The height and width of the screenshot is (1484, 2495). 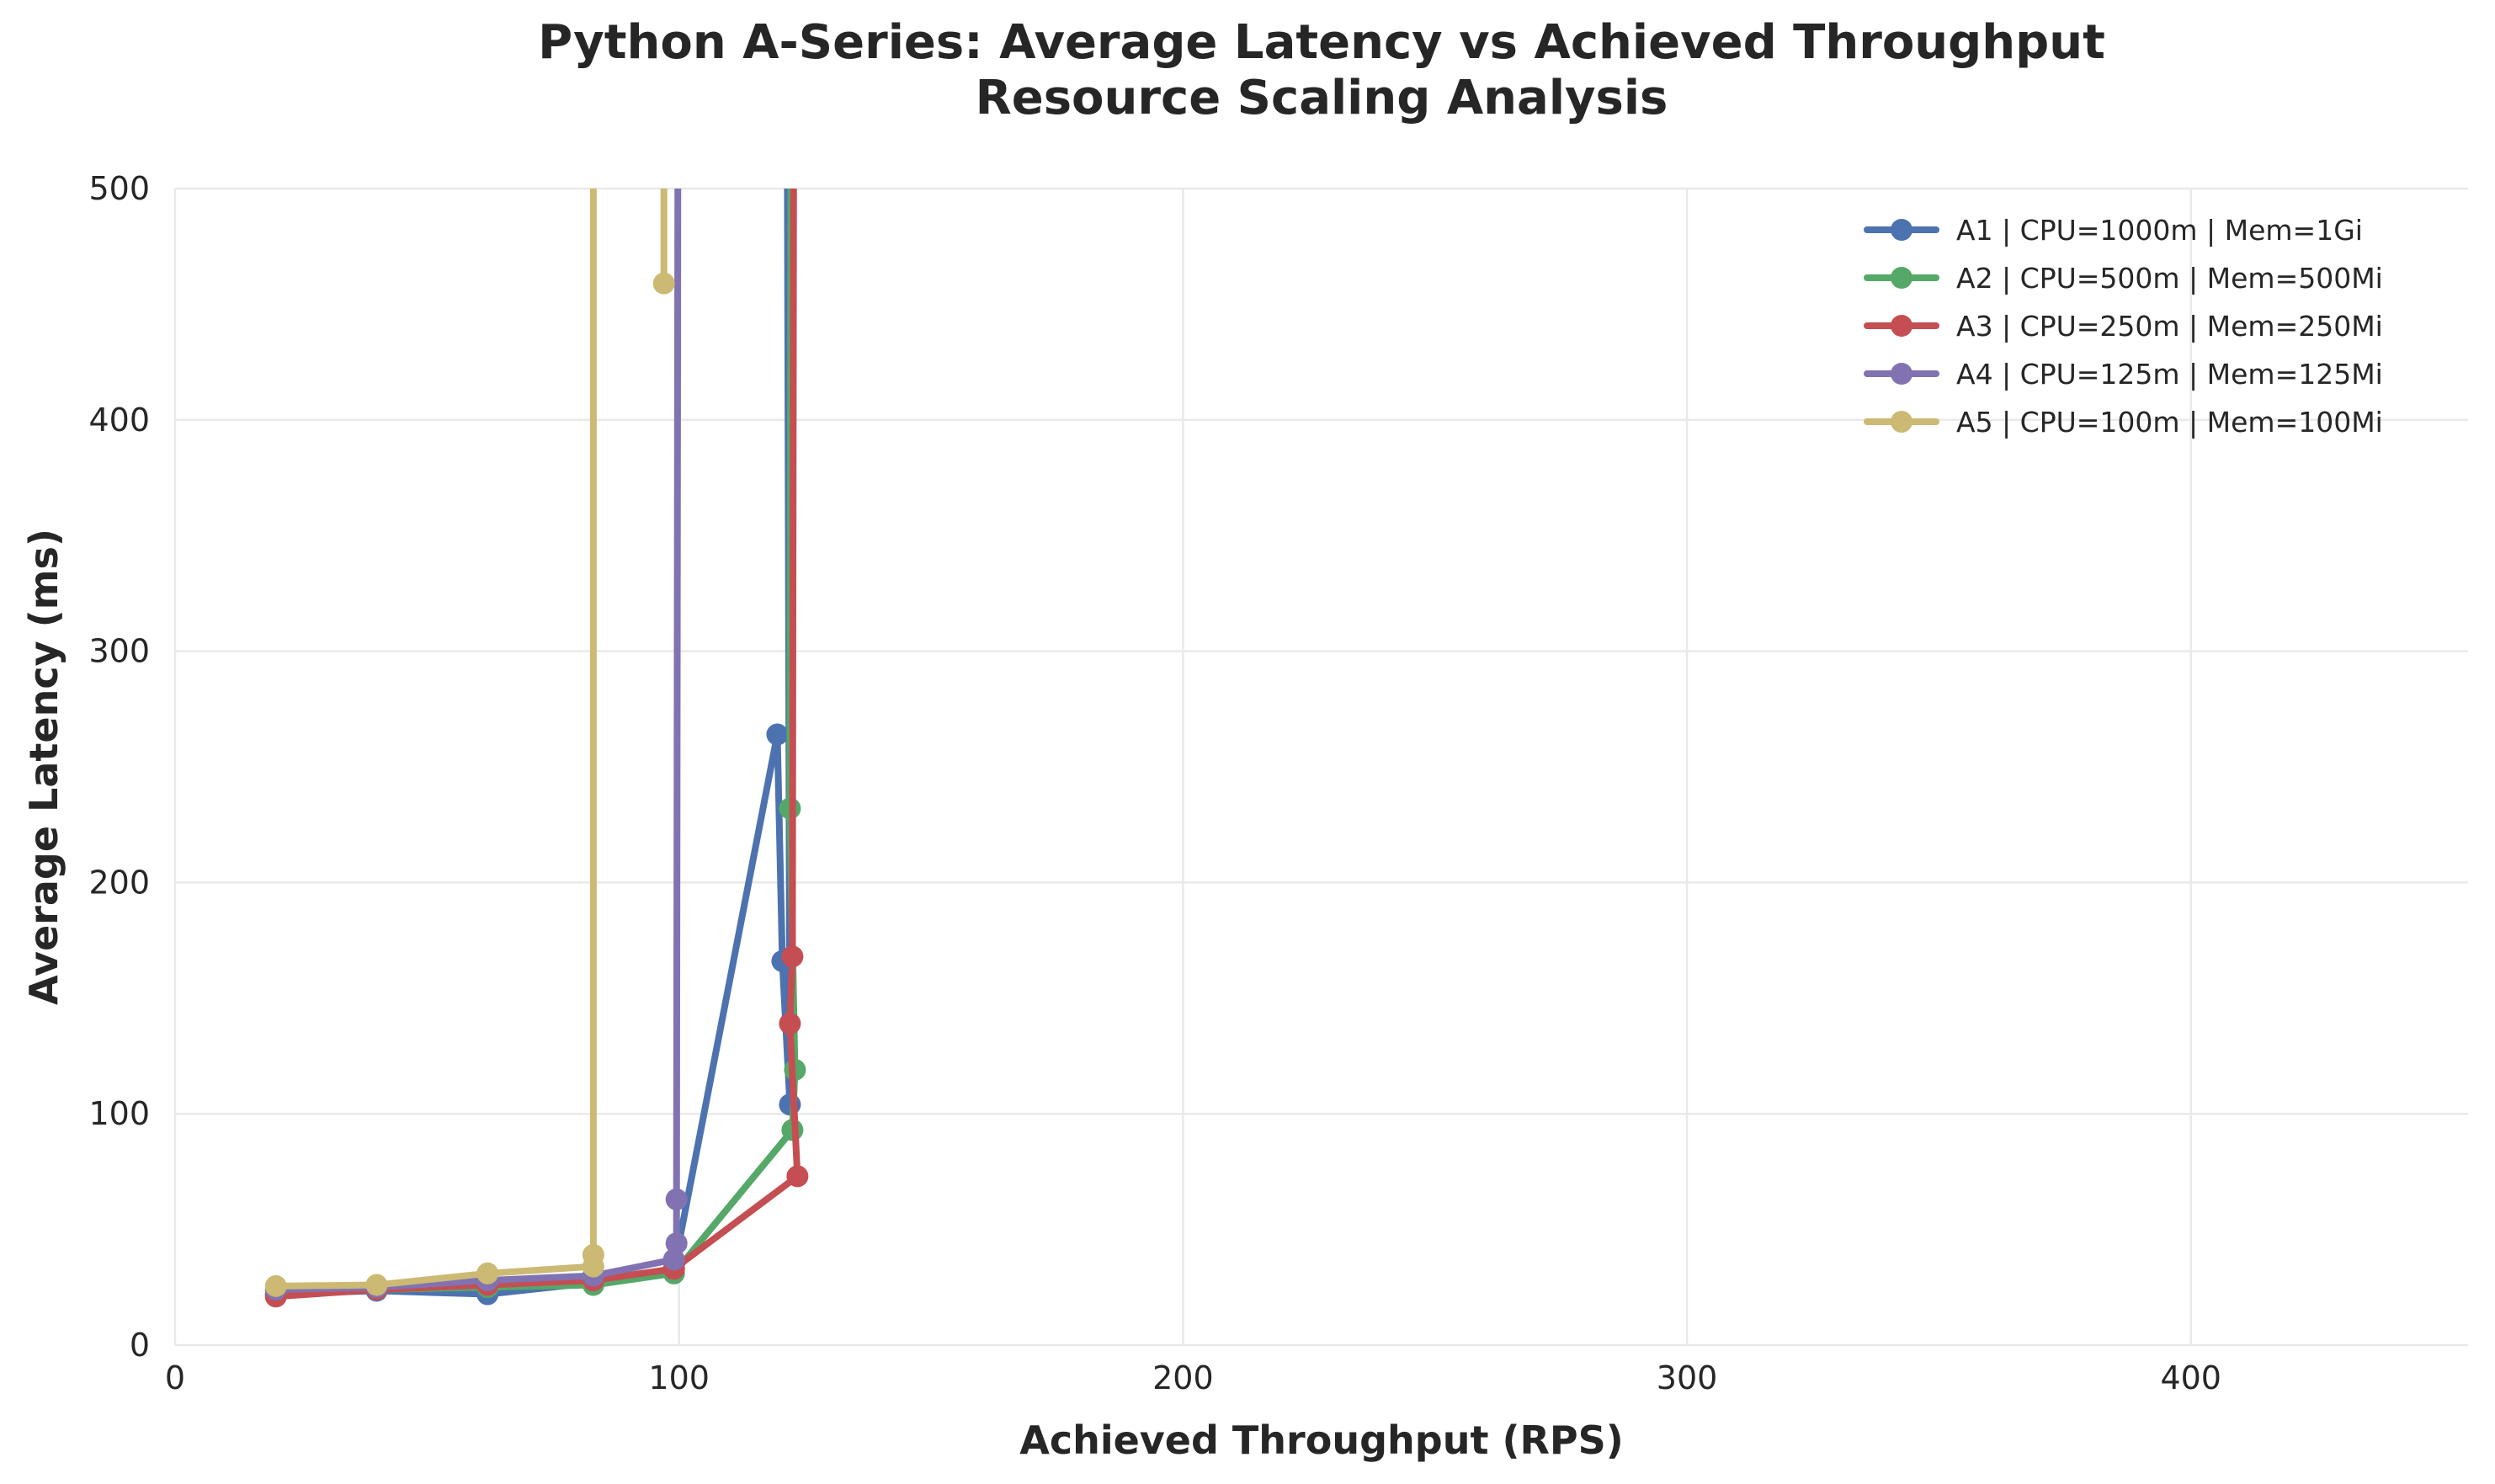 What do you see at coordinates (119, 651) in the screenshot?
I see `y-tick-label: 300` at bounding box center [119, 651].